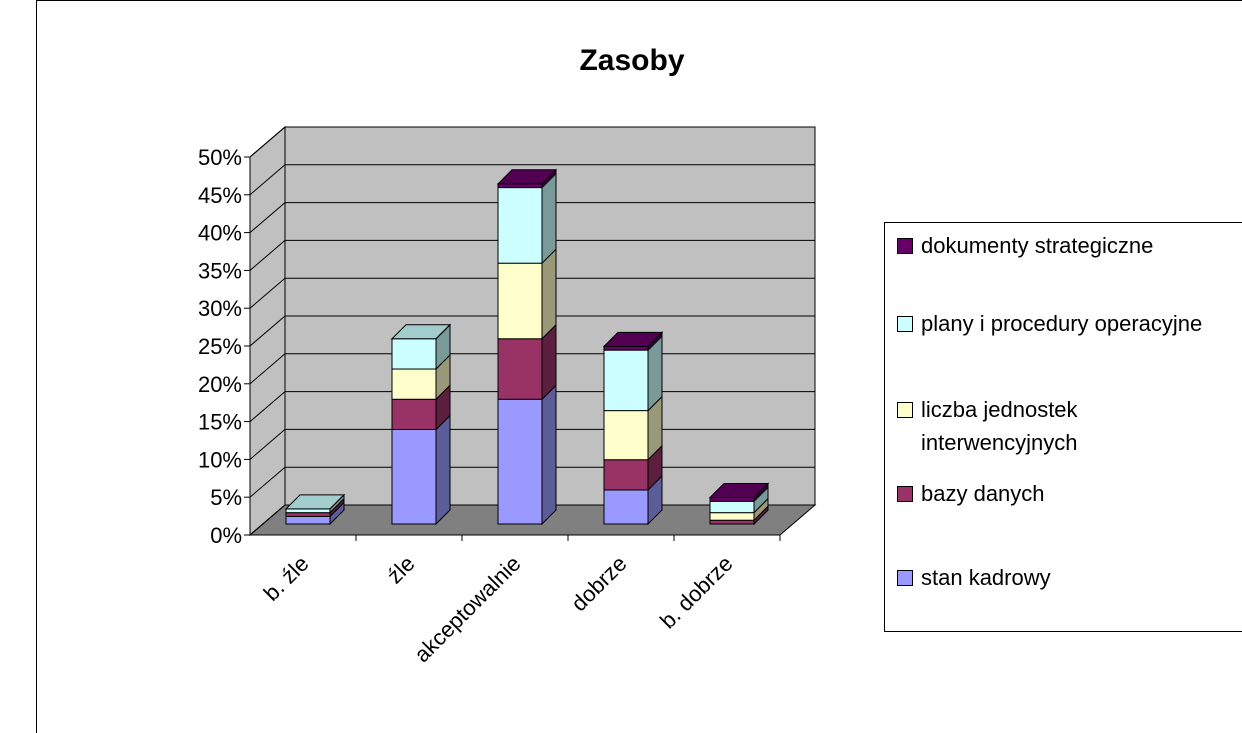  Describe the element at coordinates (220, 233) in the screenshot. I see `y-tick-label: 40%` at that location.